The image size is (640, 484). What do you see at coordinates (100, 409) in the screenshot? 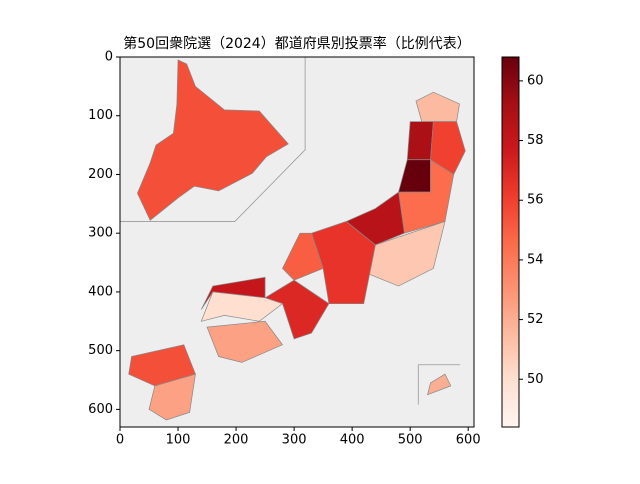
I see `y-tick-label: 600` at bounding box center [100, 409].